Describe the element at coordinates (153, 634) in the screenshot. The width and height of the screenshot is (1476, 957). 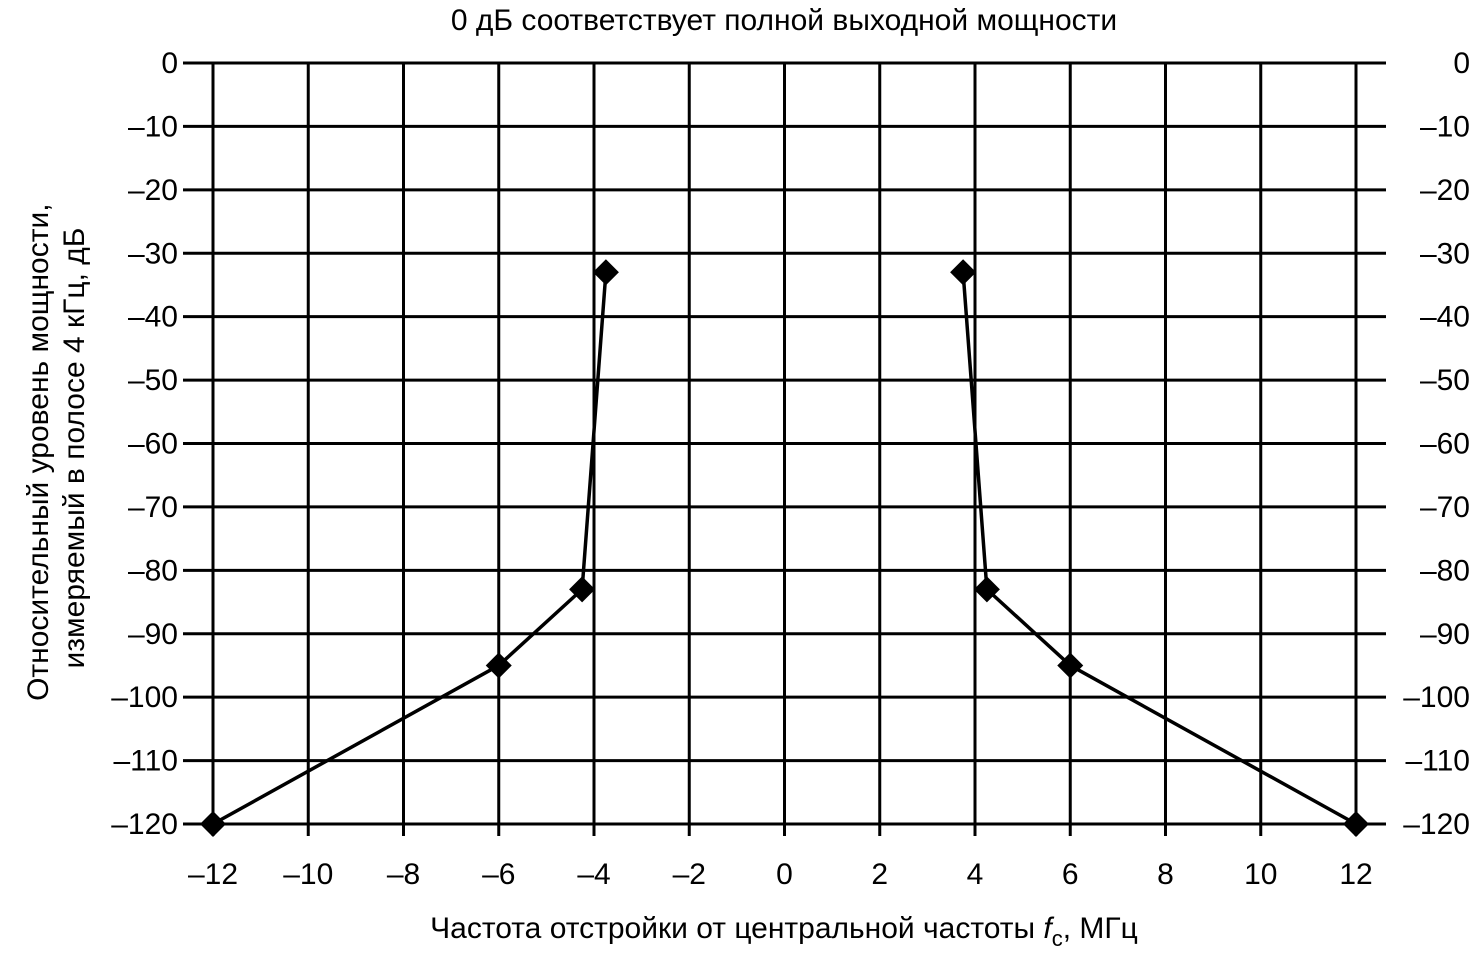
I see `y-tick-label-left: –90` at that location.